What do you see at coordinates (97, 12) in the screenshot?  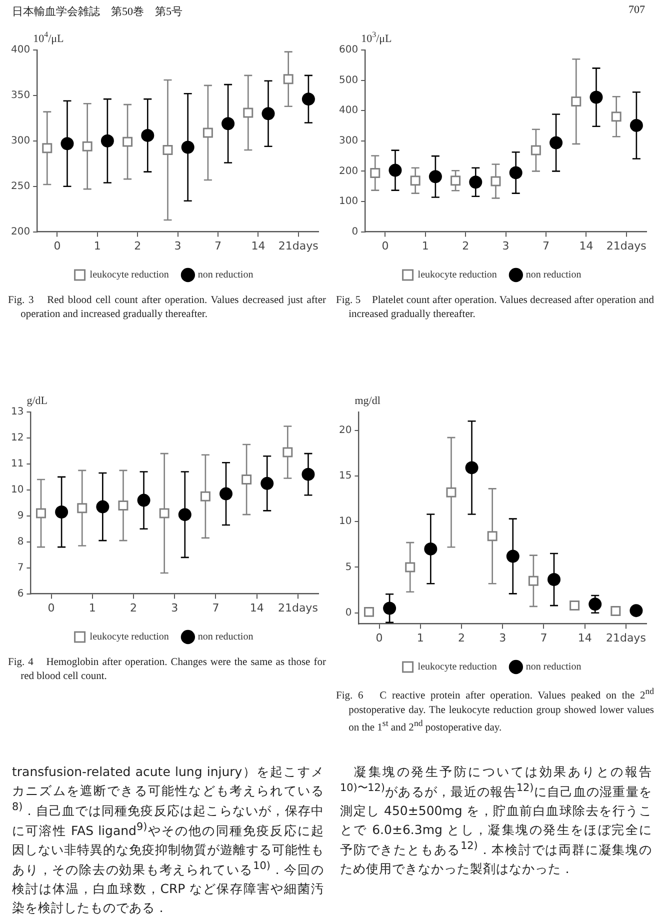 I see `text: 日本輸血学会雑誌 第50巻 第5号` at bounding box center [97, 12].